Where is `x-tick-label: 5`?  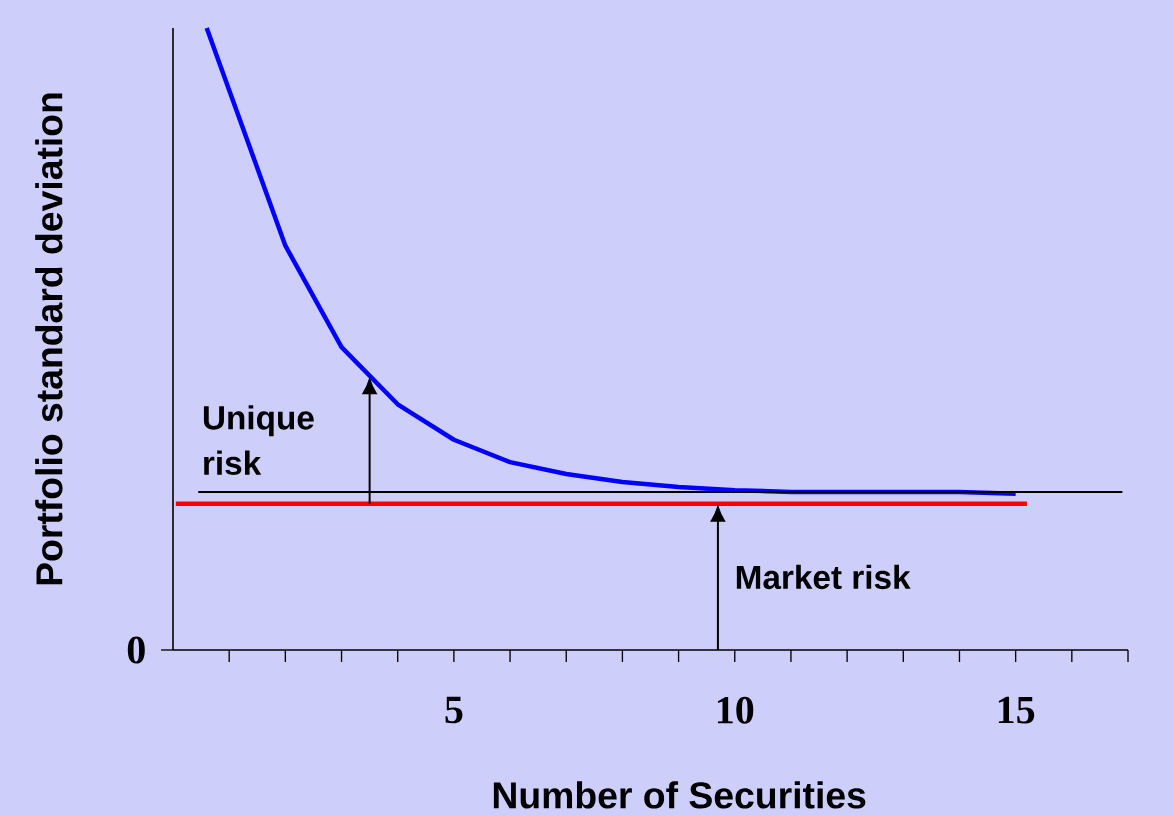 x-tick-label: 5 is located at coordinates (454, 710).